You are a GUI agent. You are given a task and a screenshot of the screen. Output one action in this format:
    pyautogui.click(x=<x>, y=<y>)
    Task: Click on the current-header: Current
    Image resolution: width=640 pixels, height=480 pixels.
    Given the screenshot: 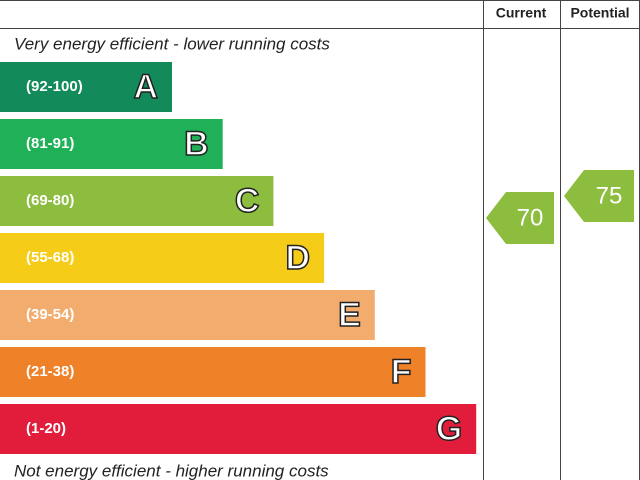 What is the action you would take?
    pyautogui.click(x=521, y=13)
    